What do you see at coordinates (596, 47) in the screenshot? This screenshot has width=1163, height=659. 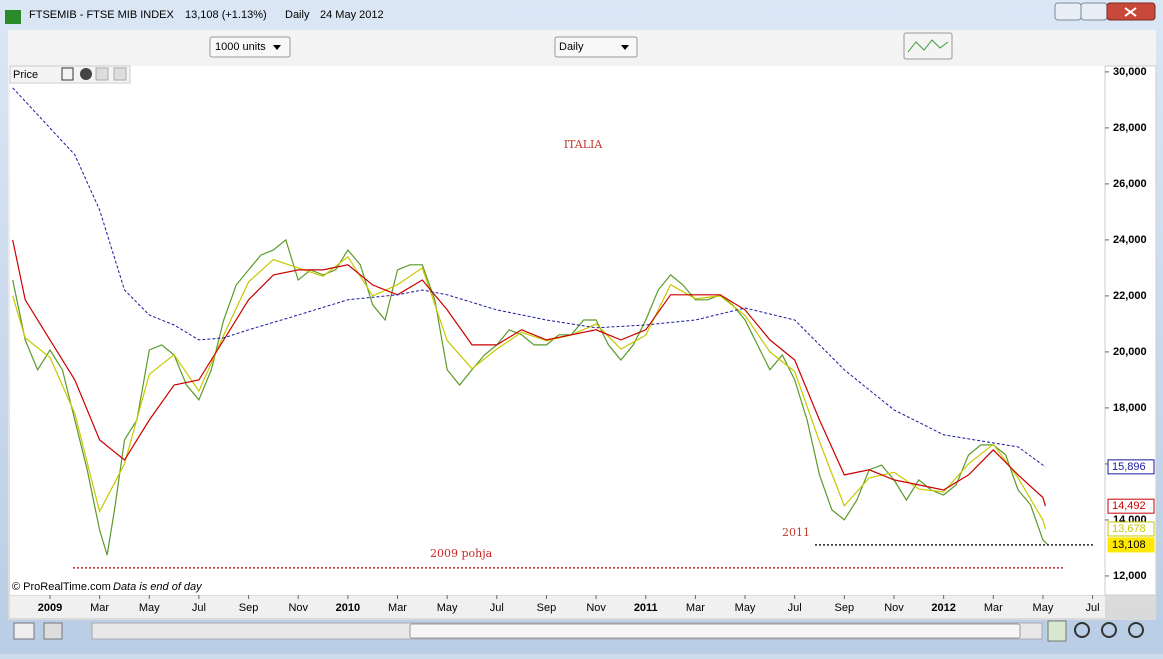 I see `period-select` at bounding box center [596, 47].